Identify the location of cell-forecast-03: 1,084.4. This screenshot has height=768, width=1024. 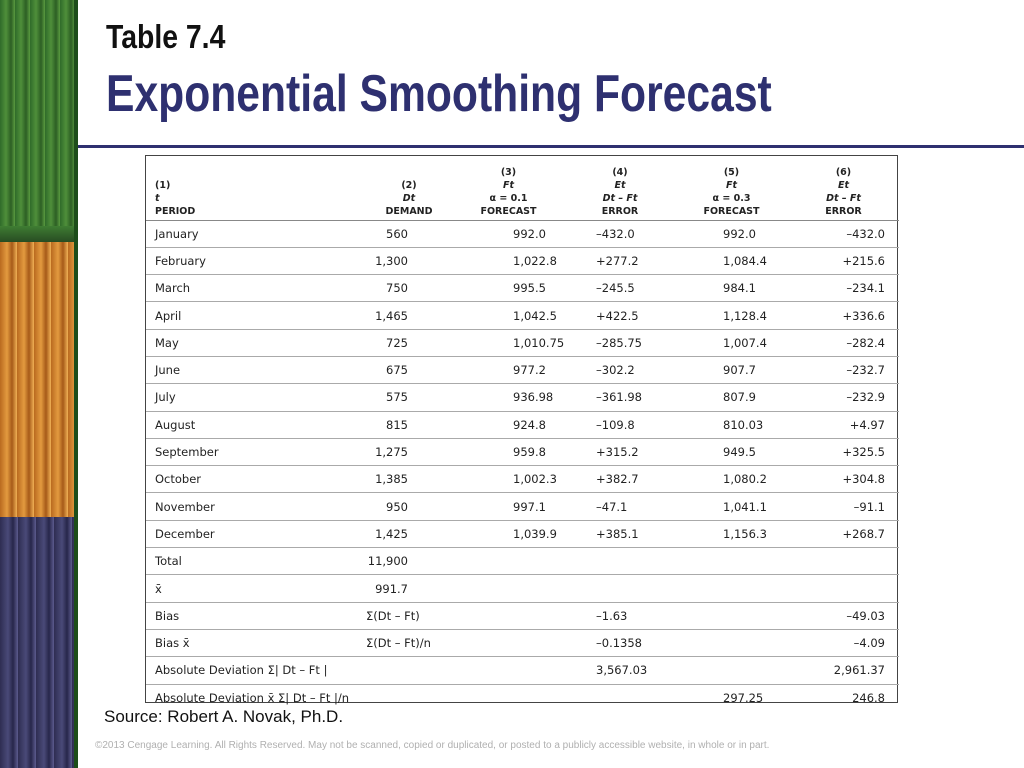
(731, 261).